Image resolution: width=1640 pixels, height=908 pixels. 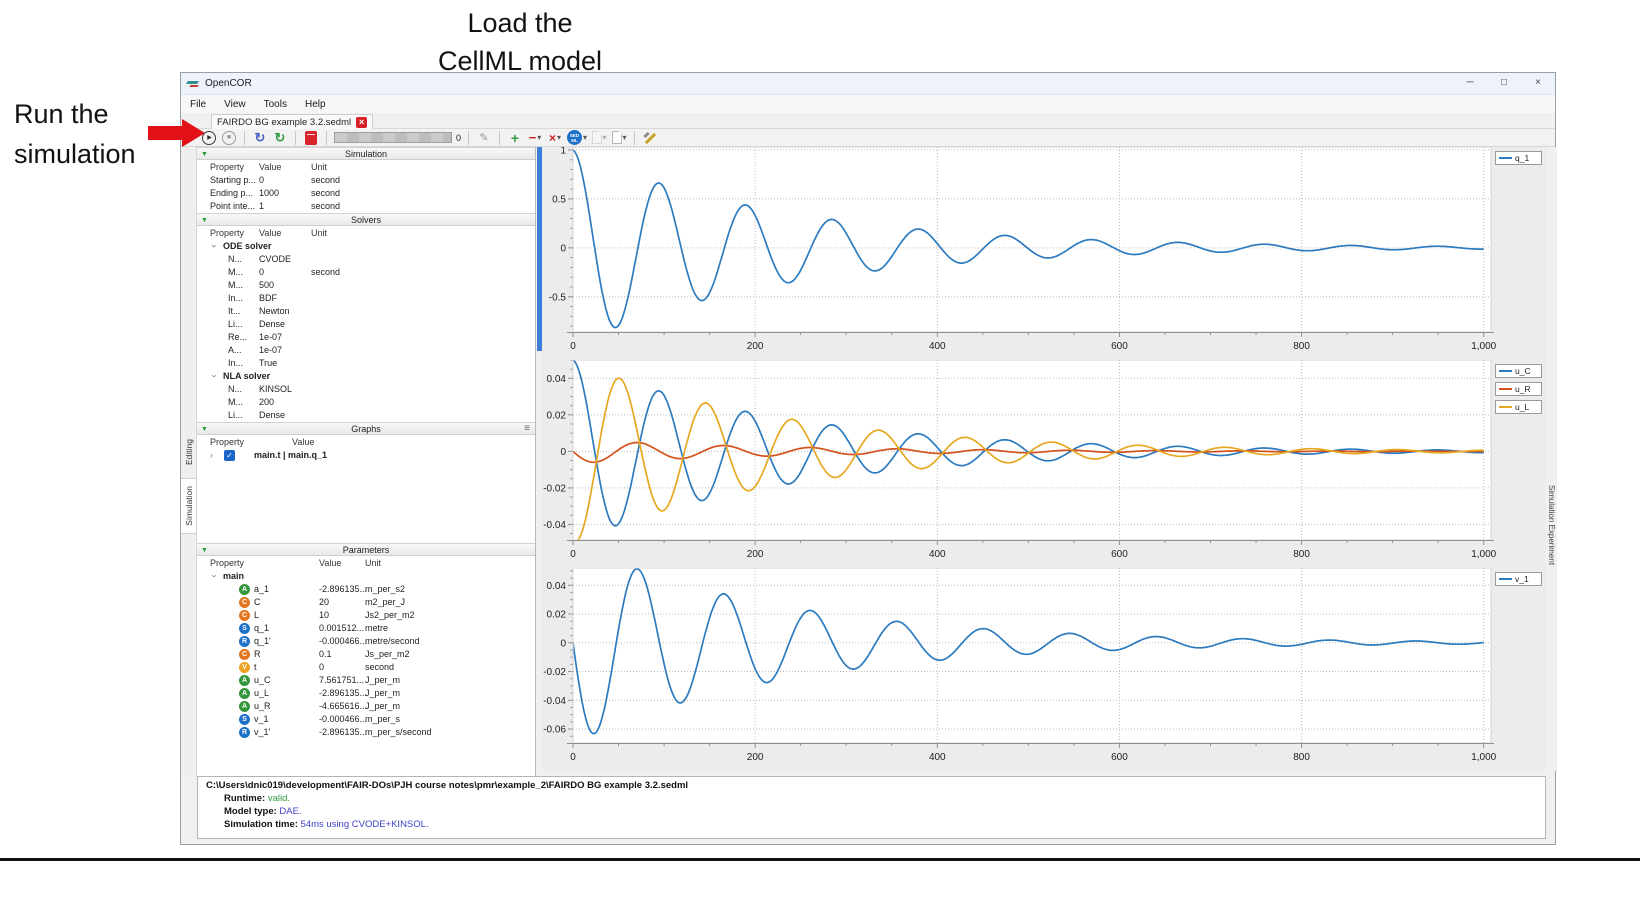 I want to click on solver-property-row: Re... 1e-07, so click(x=366, y=337).